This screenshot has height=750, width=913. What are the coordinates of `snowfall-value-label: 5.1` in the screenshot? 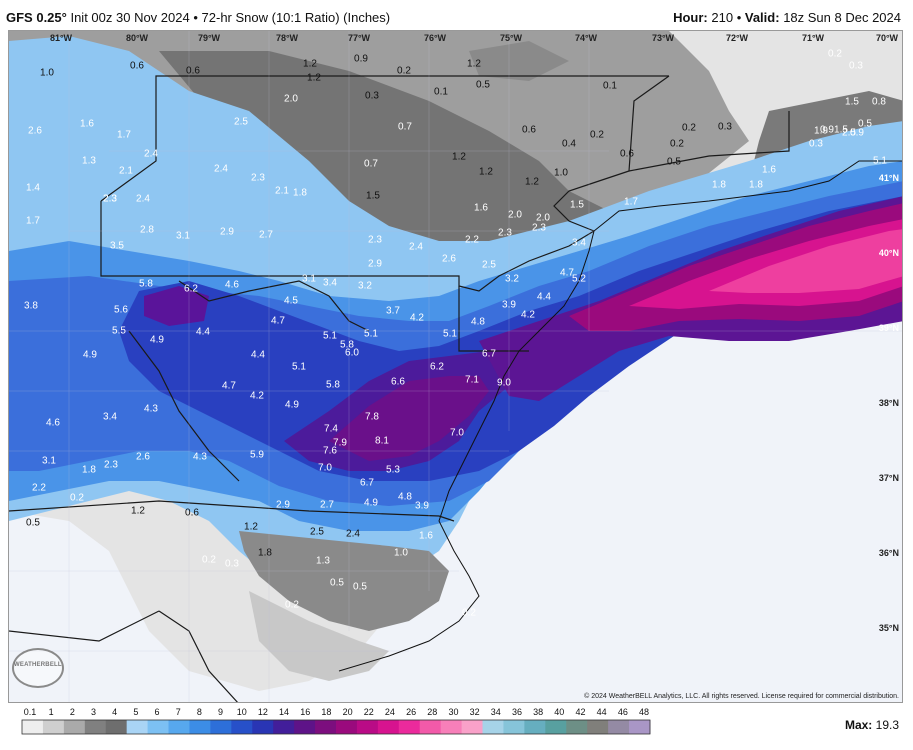 It's located at (450, 334).